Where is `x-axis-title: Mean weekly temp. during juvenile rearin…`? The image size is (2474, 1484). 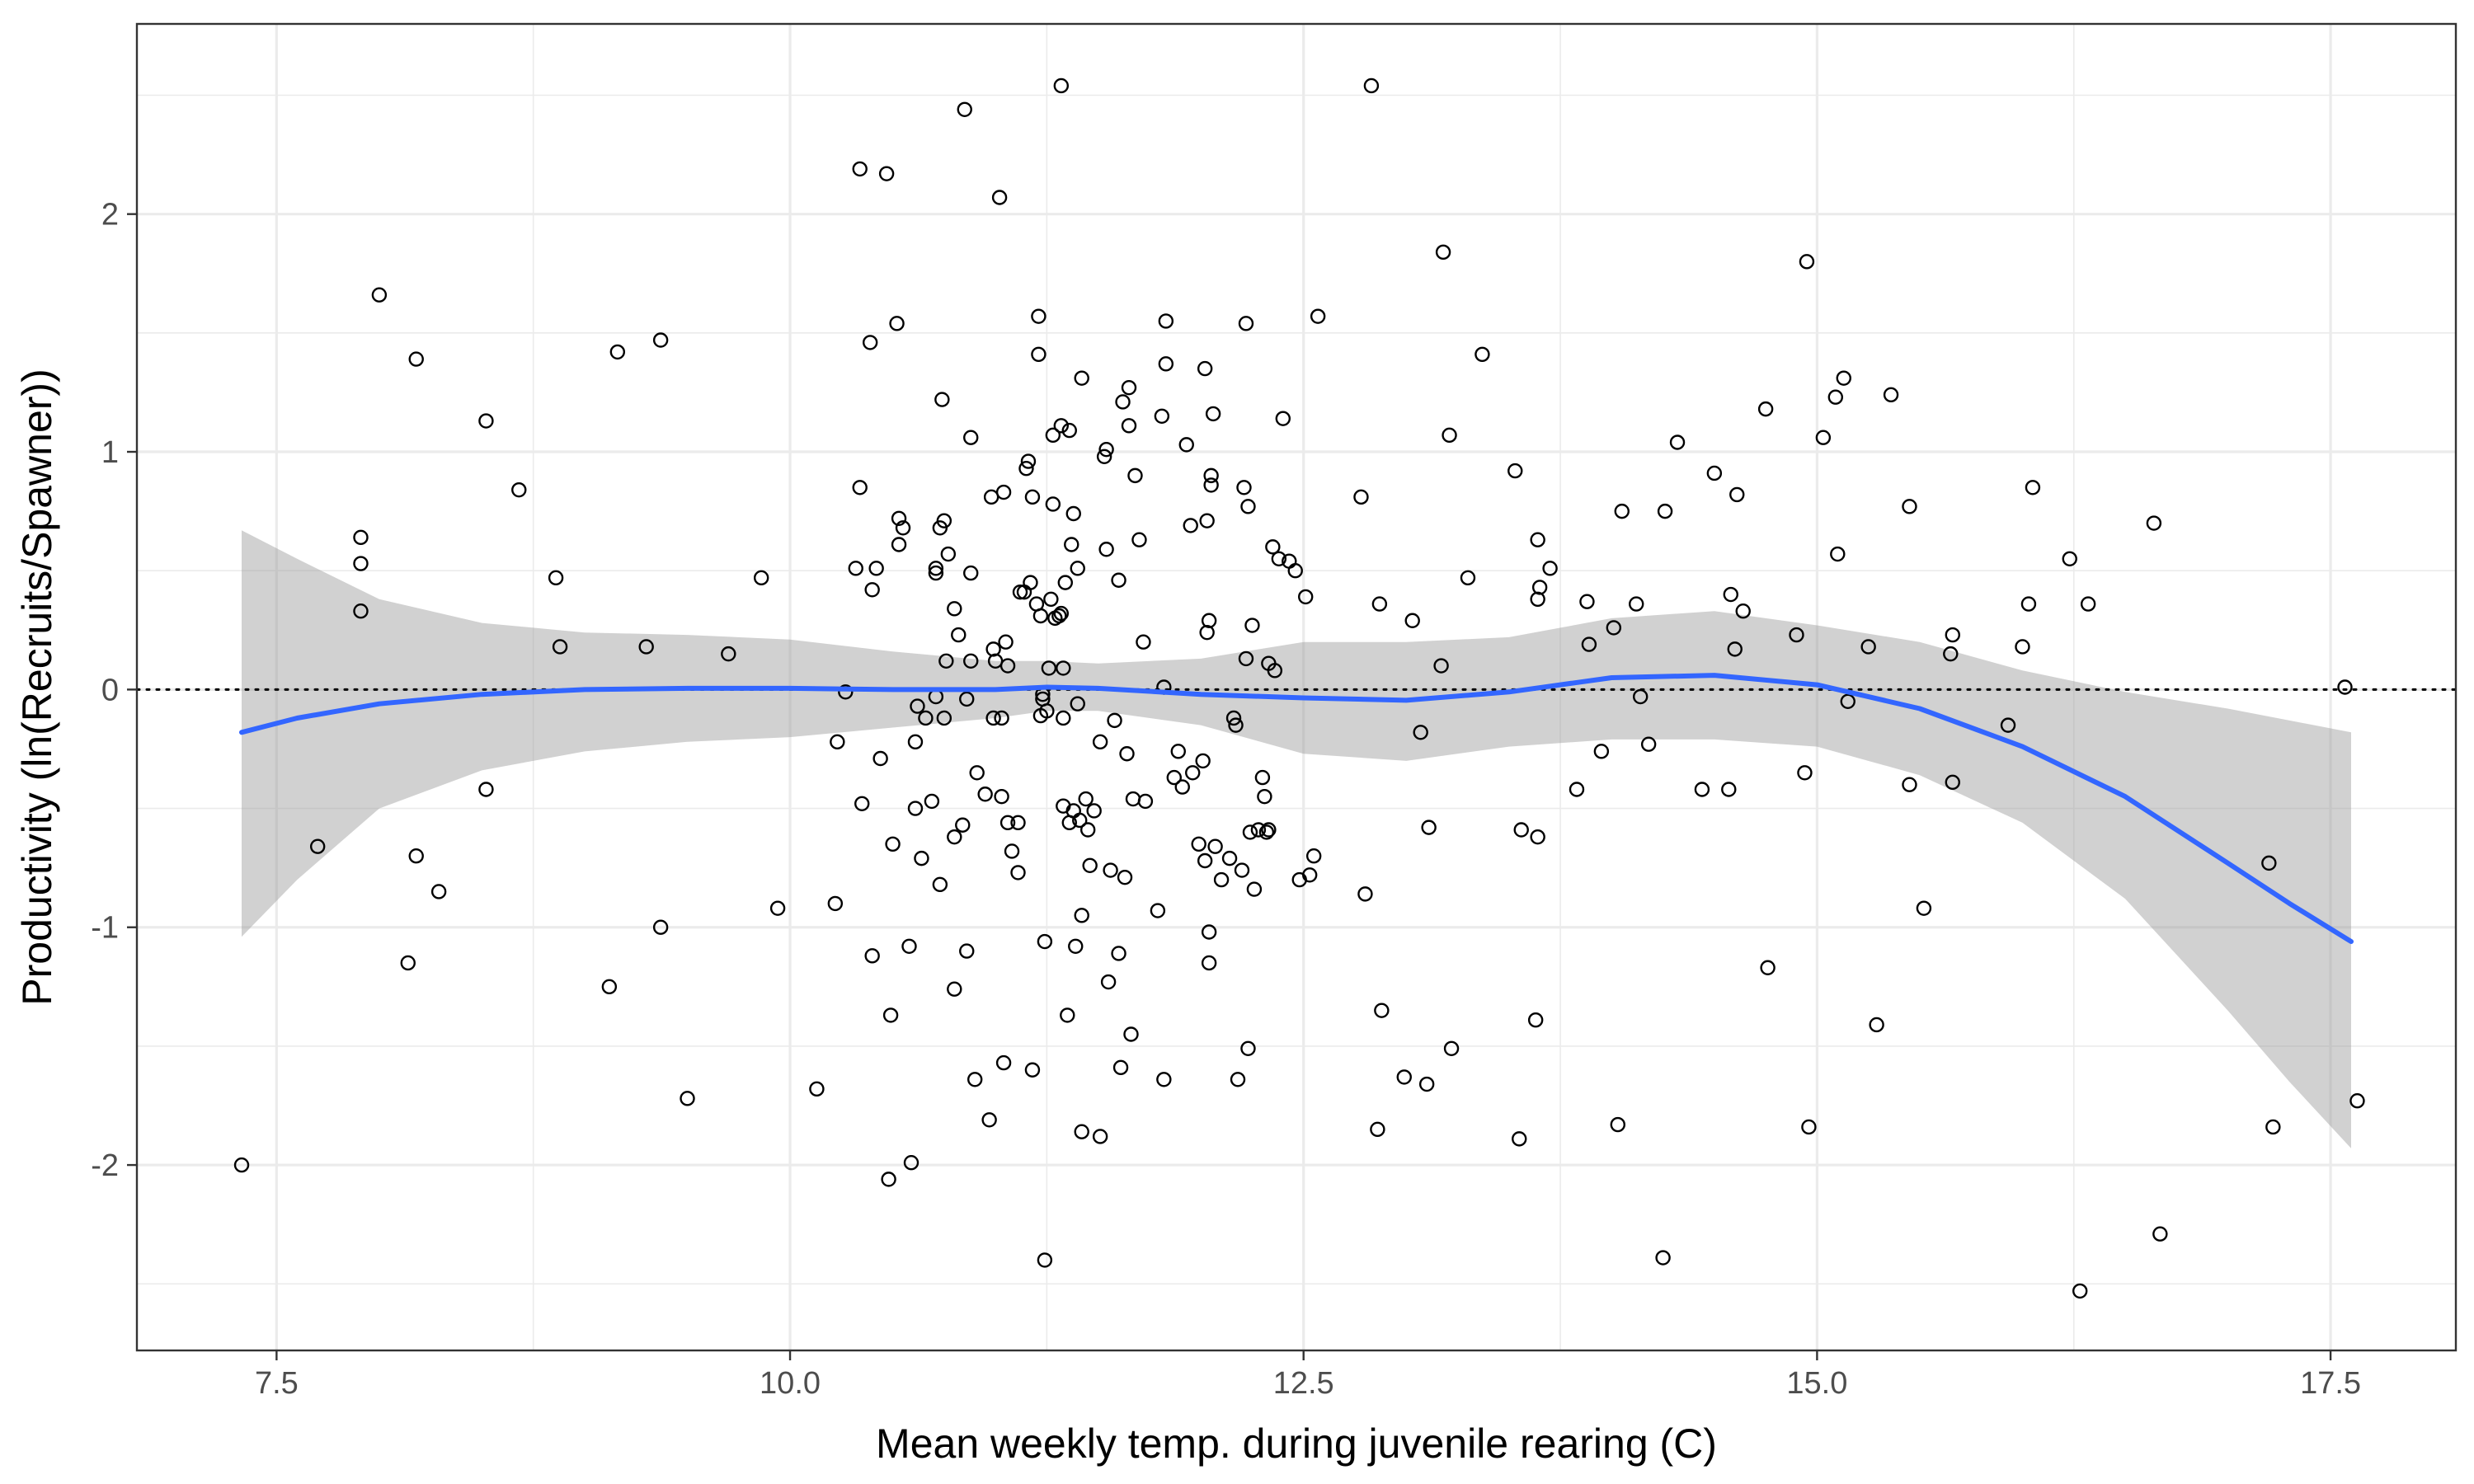
x-axis-title: Mean weekly temp. during juvenile rearin… is located at coordinates (1296, 1444).